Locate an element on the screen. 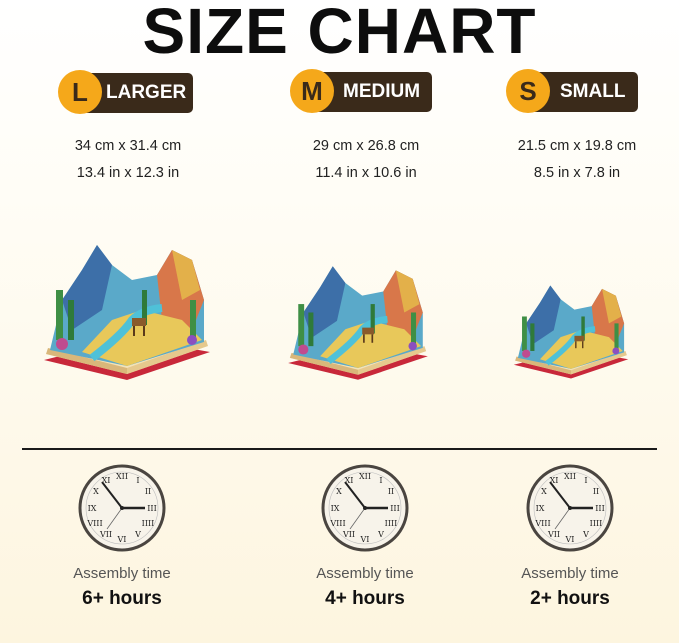 The height and width of the screenshot is (643, 679). badge-label: LARGER is located at coordinates (146, 92).